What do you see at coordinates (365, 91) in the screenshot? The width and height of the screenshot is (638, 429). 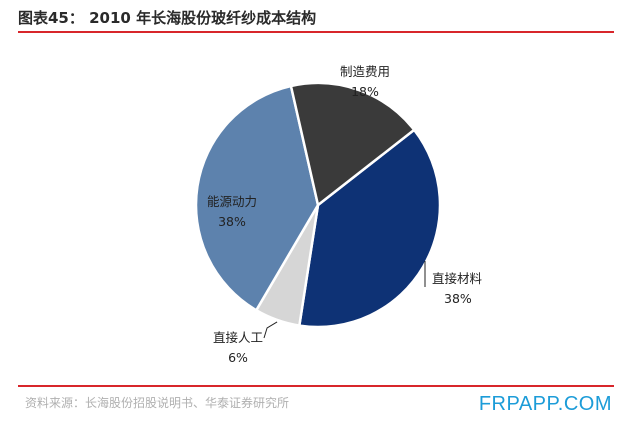 I see `slice-value-manufacturing-cost: 18%` at bounding box center [365, 91].